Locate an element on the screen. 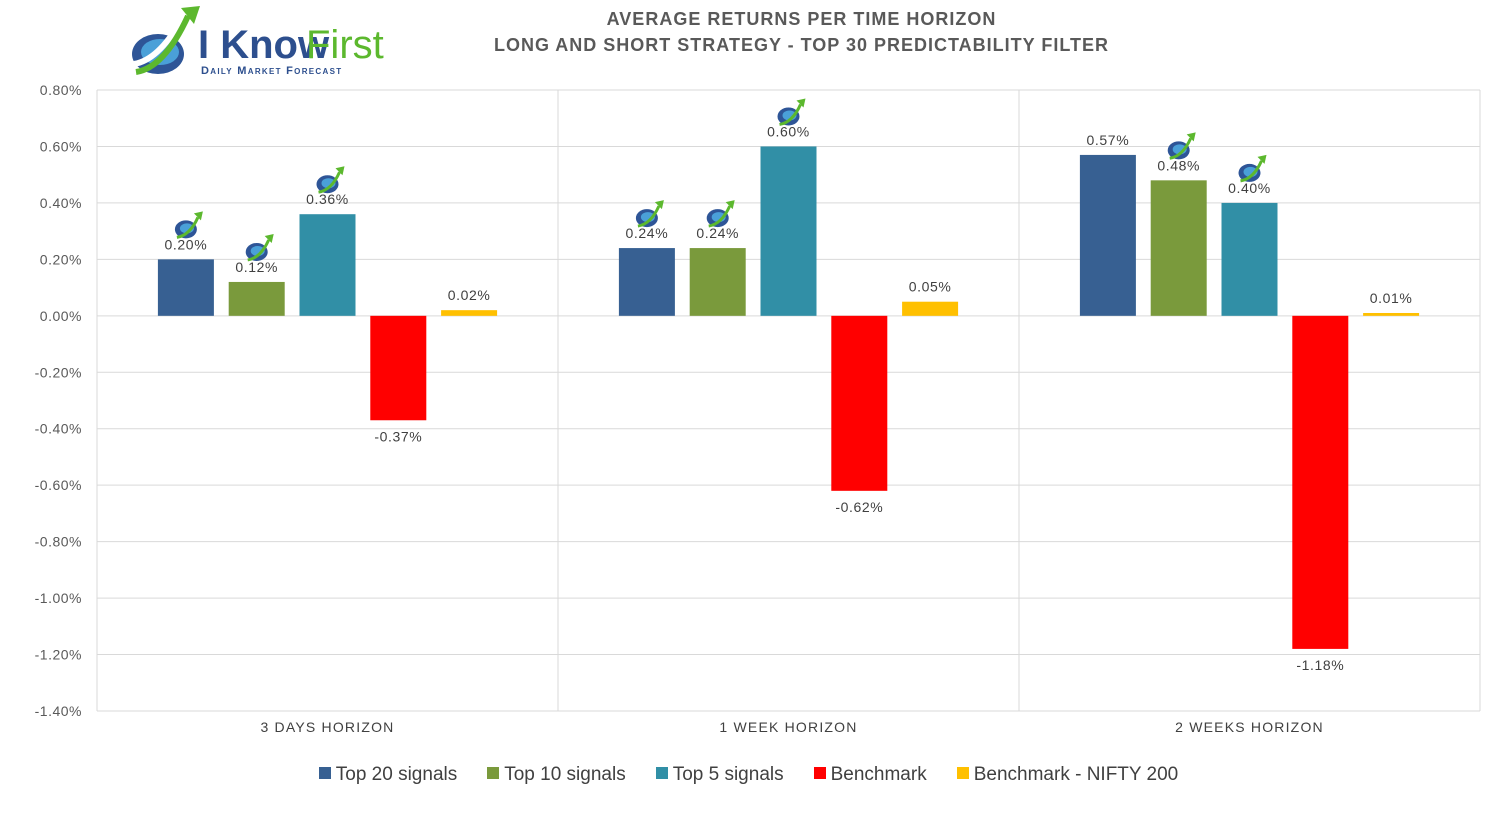 This screenshot has width=1497, height=815. data-label: 0.02% is located at coordinates (469, 295).